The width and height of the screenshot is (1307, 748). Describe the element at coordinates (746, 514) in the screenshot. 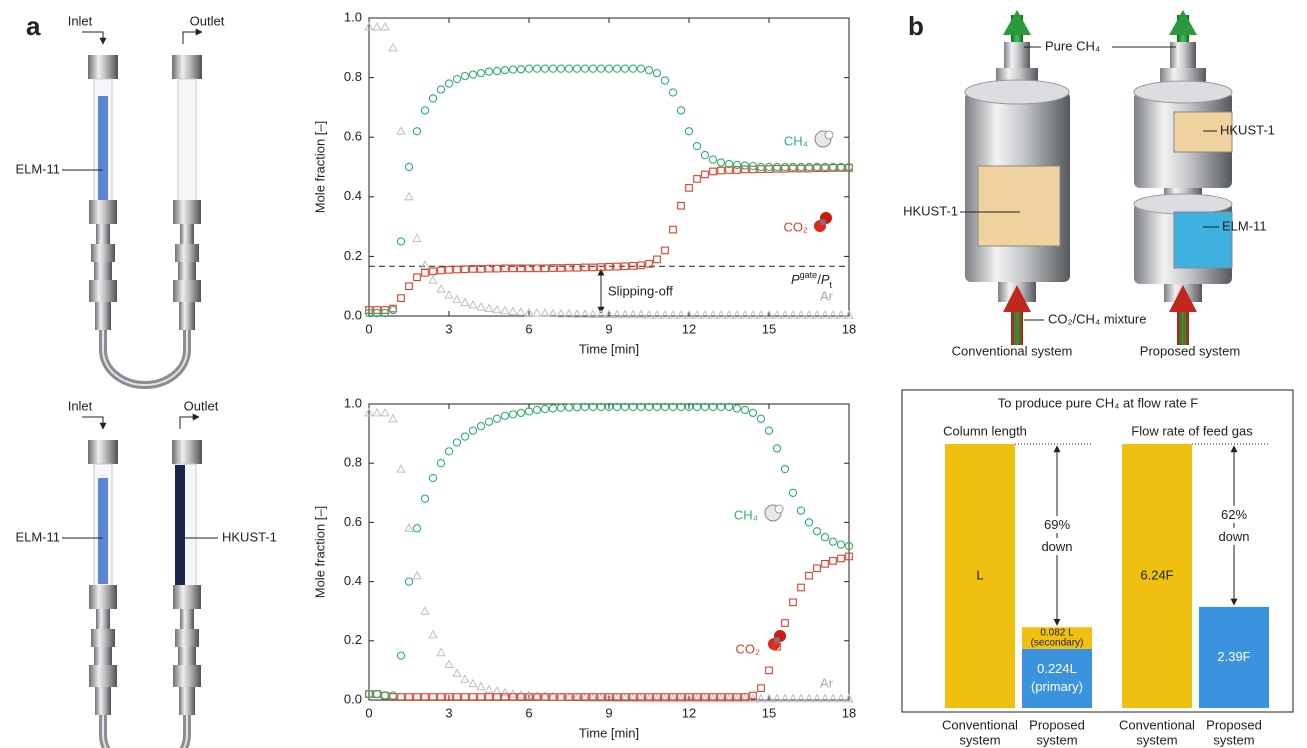

I see `series-label: CH₄` at that location.